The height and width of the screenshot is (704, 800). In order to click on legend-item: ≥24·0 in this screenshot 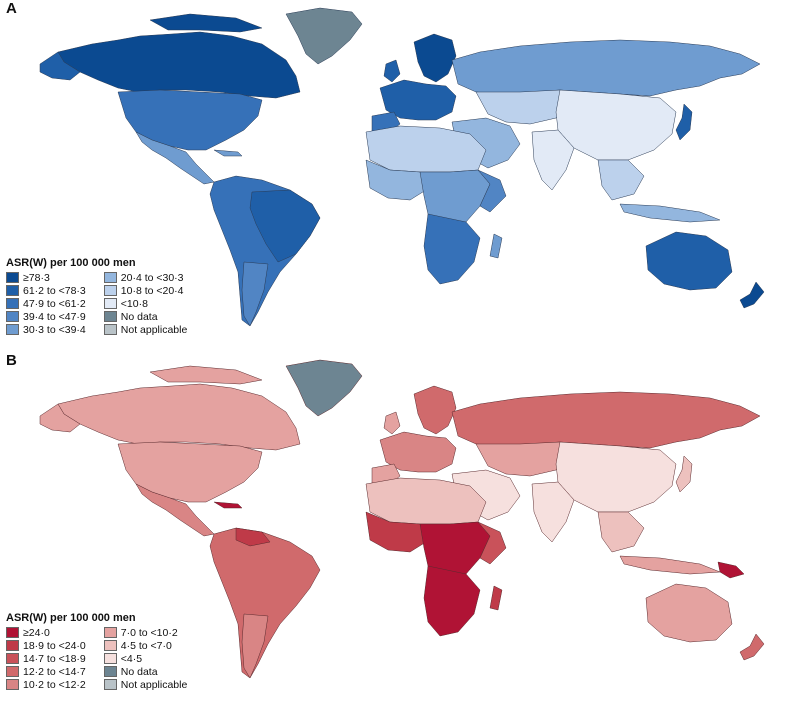, I will do `click(46, 632)`.